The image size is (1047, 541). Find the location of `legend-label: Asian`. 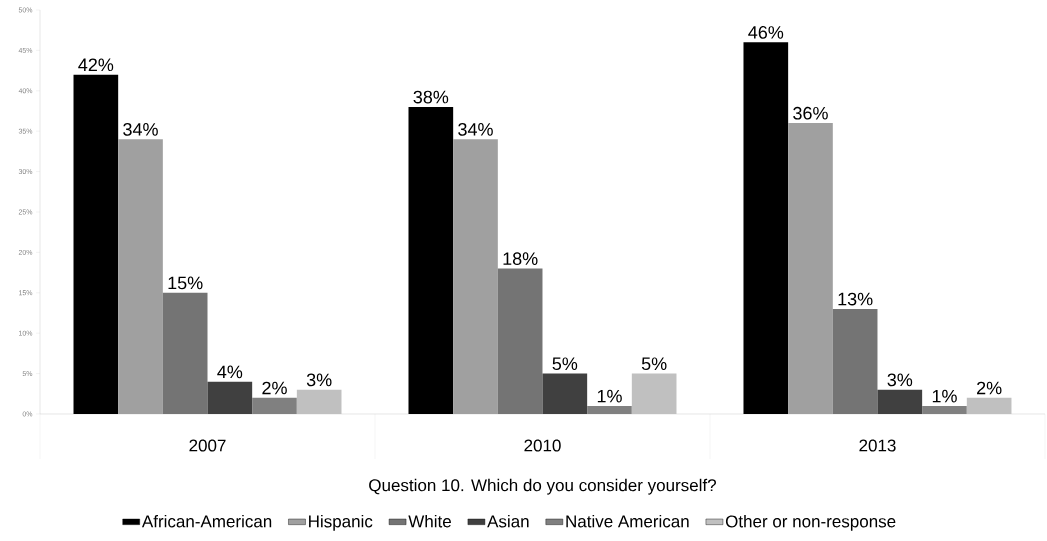

legend-label: Asian is located at coordinates (508, 521).